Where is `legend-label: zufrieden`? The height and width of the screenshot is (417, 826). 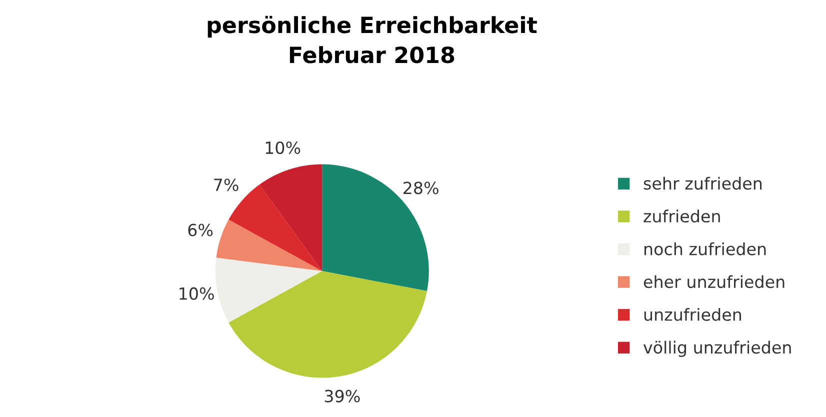 legend-label: zufrieden is located at coordinates (682, 216).